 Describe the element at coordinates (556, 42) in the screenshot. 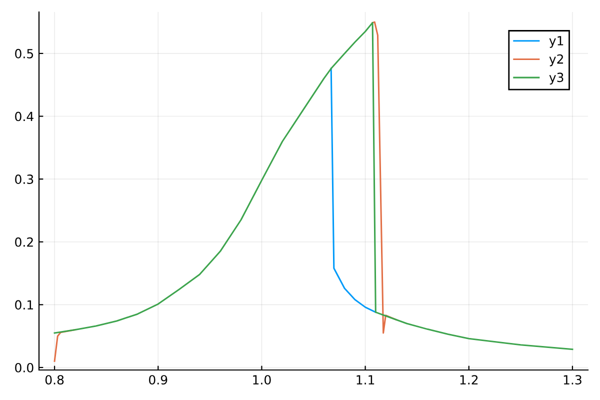

I see `legend-label: y1` at that location.